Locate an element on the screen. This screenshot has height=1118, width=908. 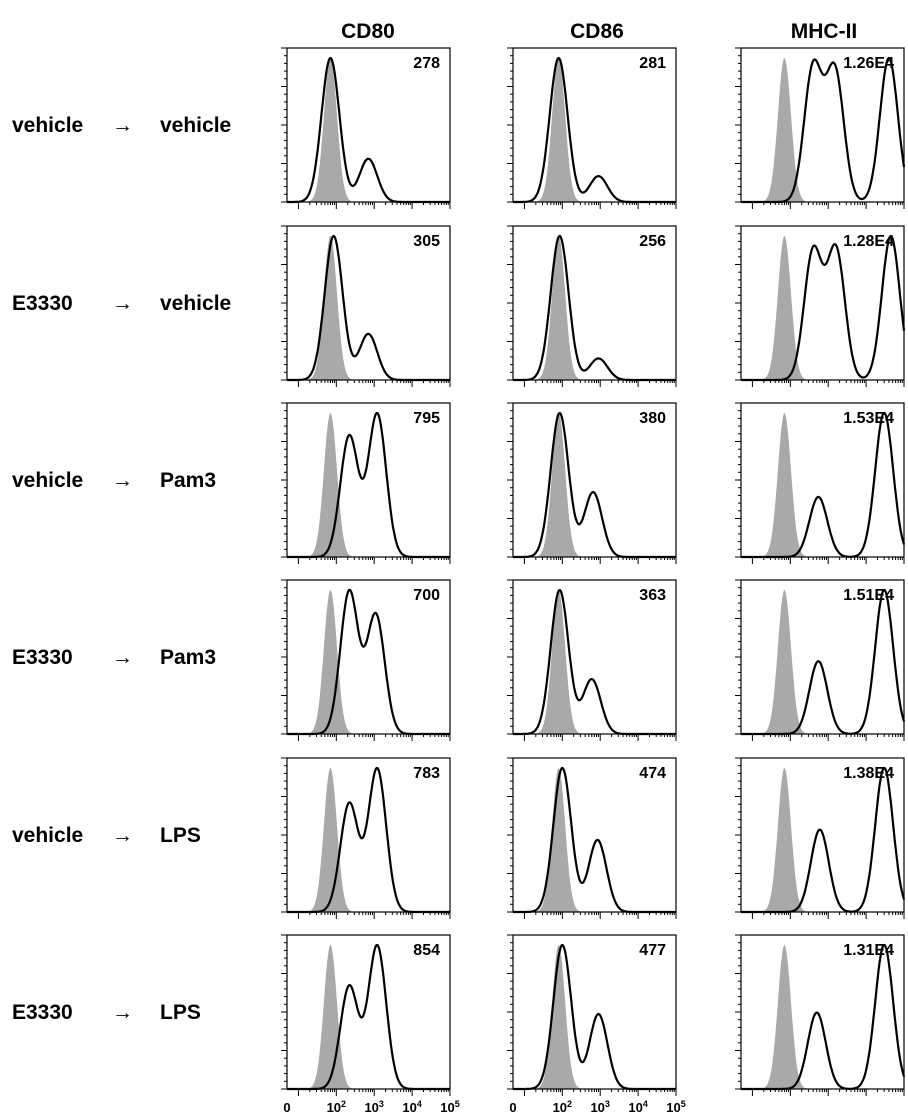
histogram-panel: 1.28E4 is located at coordinates (820, 306).